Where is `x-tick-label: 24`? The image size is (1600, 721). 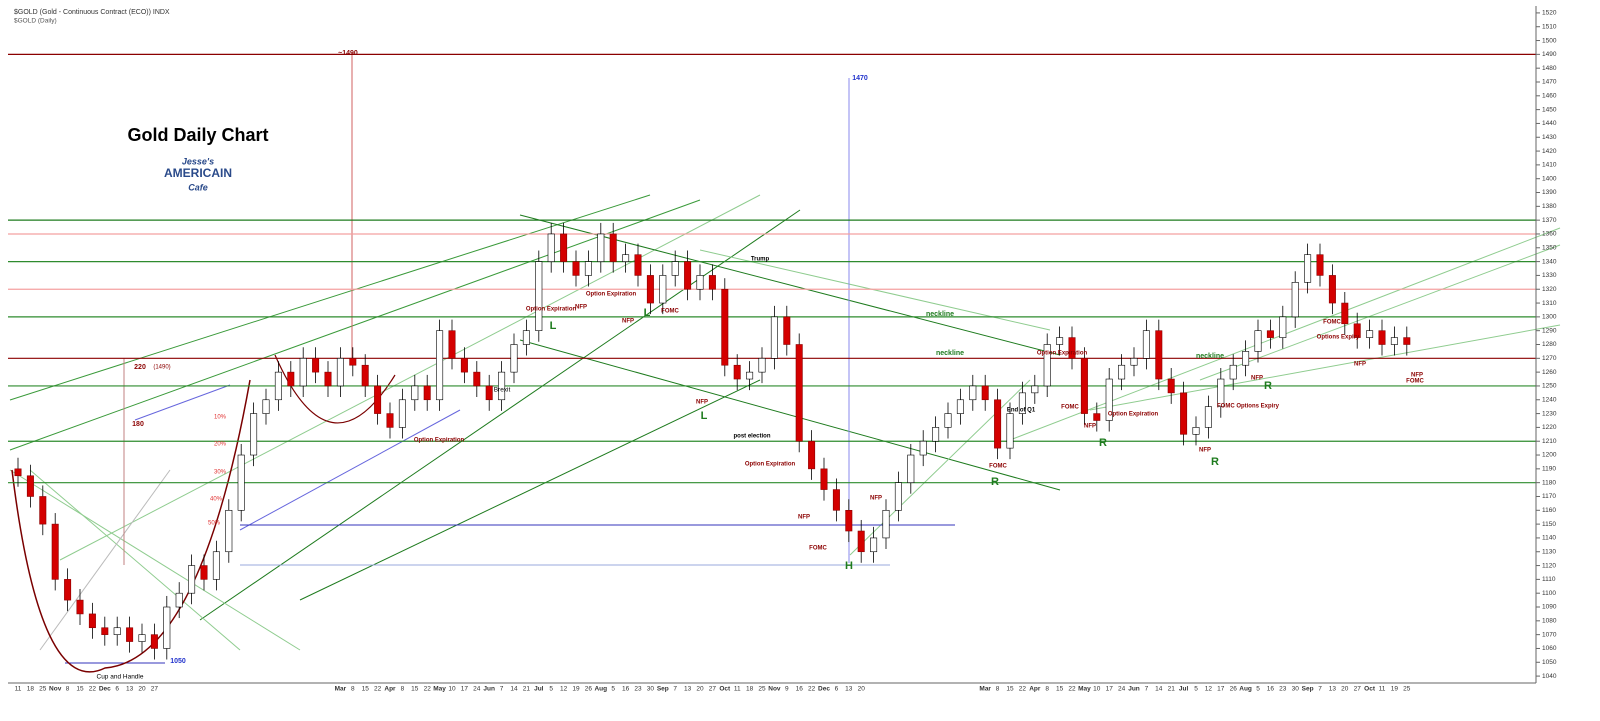
x-tick-label: 24 is located at coordinates (1122, 689).